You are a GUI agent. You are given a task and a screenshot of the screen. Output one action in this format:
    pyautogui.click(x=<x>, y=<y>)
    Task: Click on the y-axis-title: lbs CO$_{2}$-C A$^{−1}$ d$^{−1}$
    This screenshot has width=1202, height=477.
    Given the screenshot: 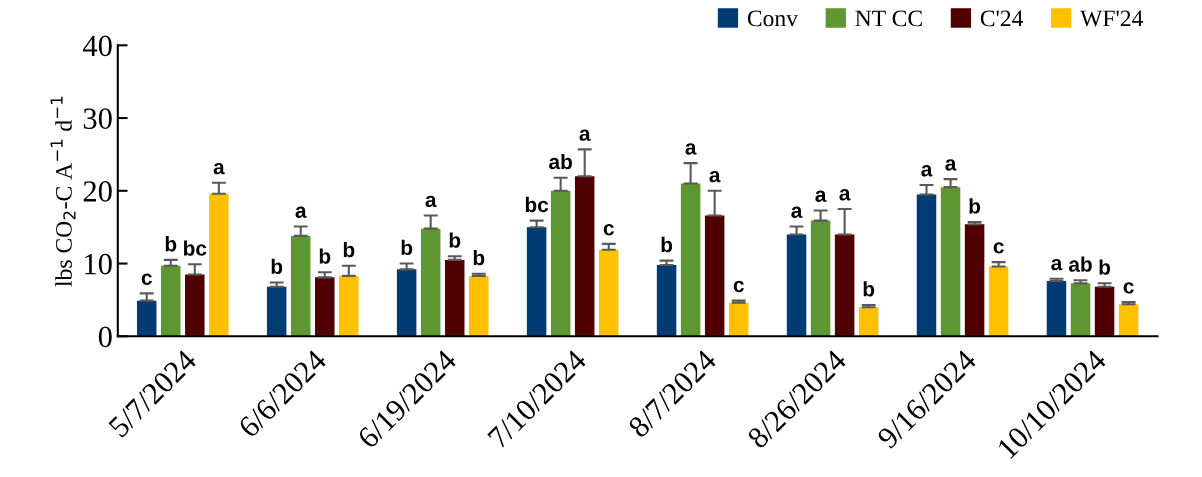 What is the action you would take?
    pyautogui.click(x=63, y=191)
    